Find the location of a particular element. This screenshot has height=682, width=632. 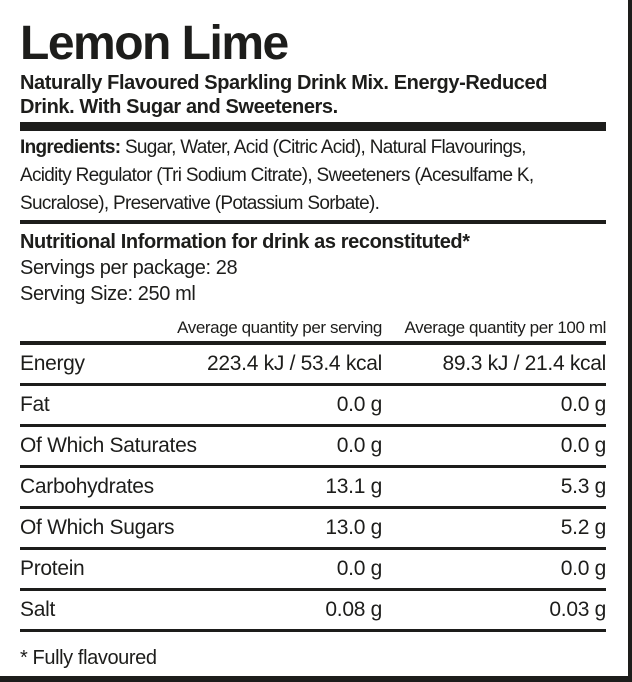

row-value-per-serving: 223.4 kJ / 53.4 kcal is located at coordinates (294, 363).